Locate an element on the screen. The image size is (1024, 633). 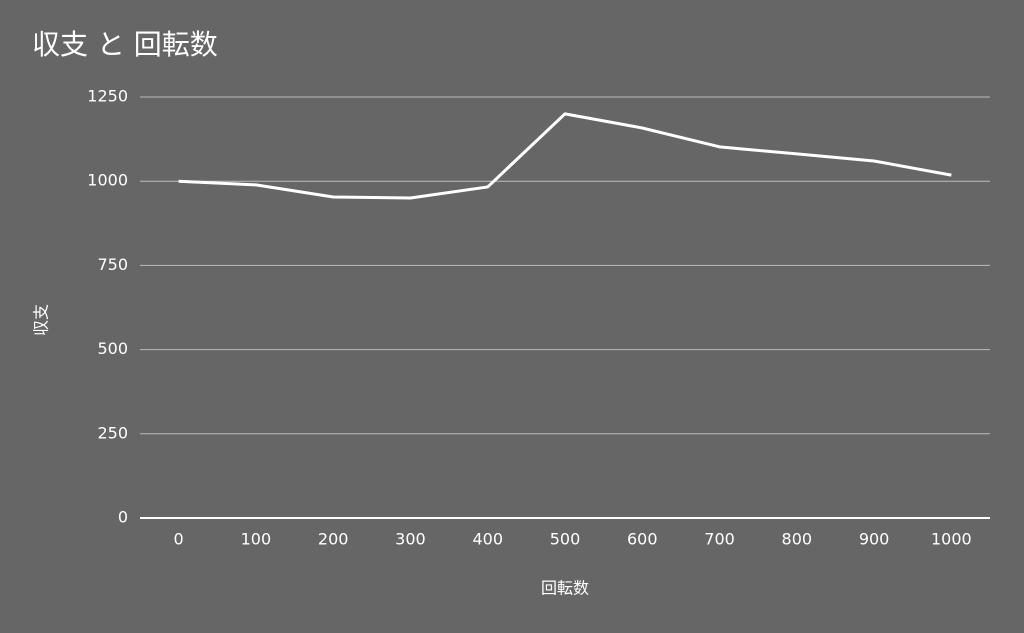
x-tick-label: 600 is located at coordinates (642, 539).